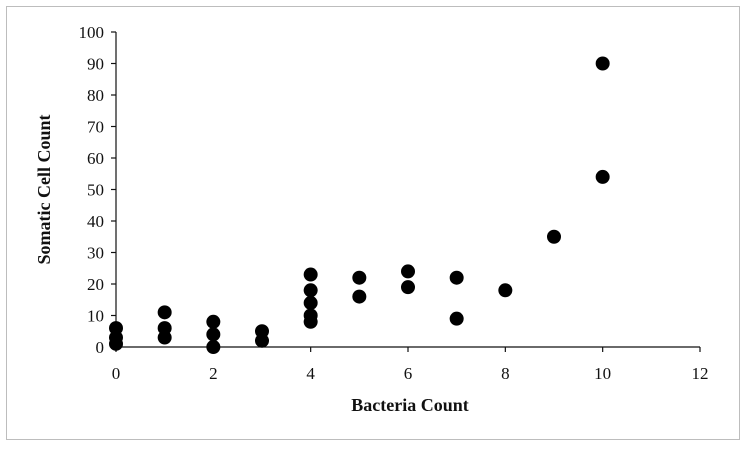  I want to click on y-tick-label: 90, so click(95, 64).